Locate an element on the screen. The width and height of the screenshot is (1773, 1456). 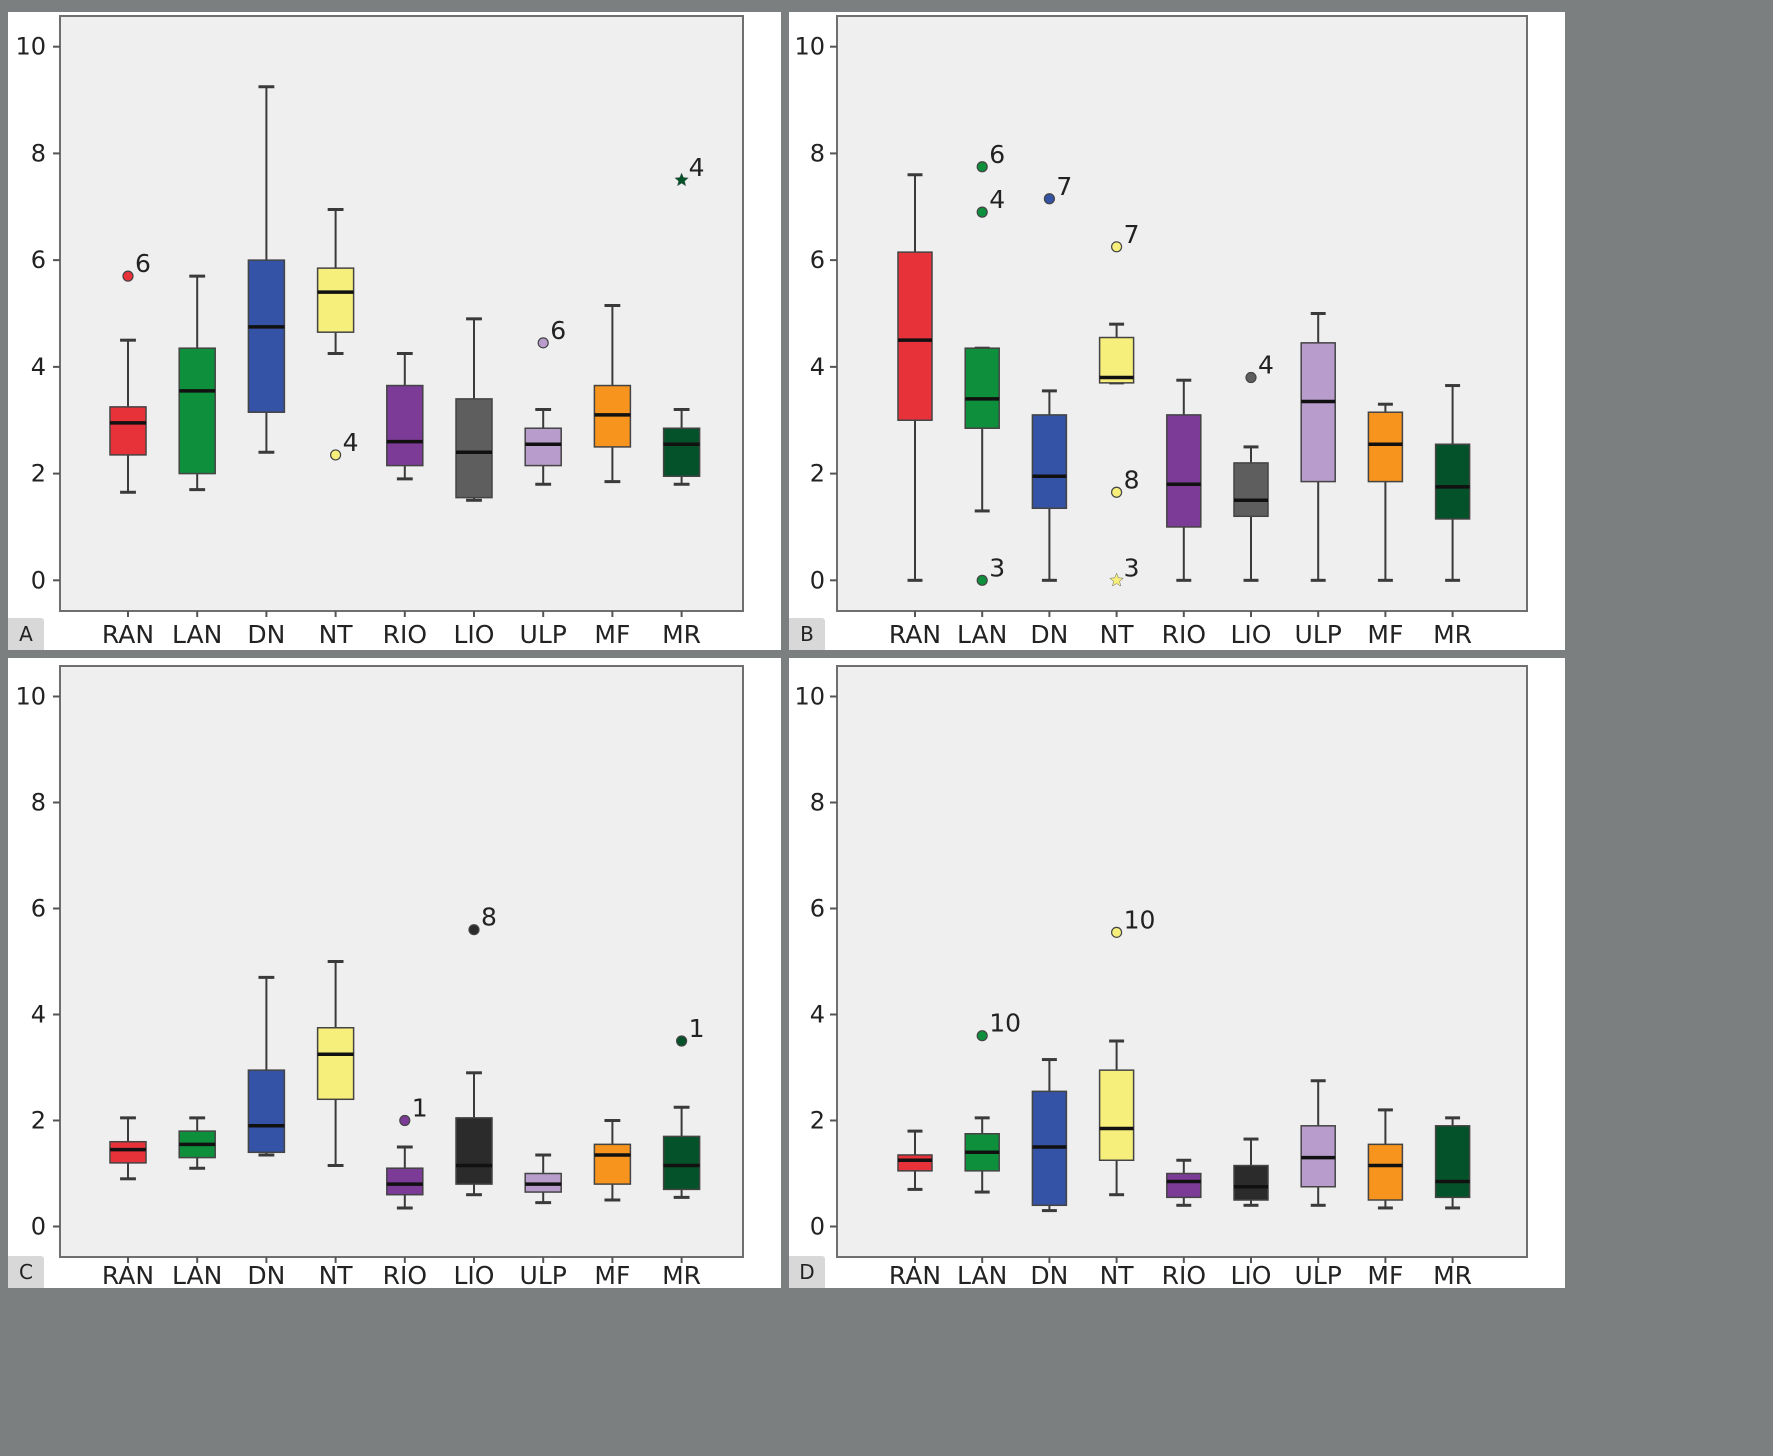
panel-label-c: C is located at coordinates (26, 1272).